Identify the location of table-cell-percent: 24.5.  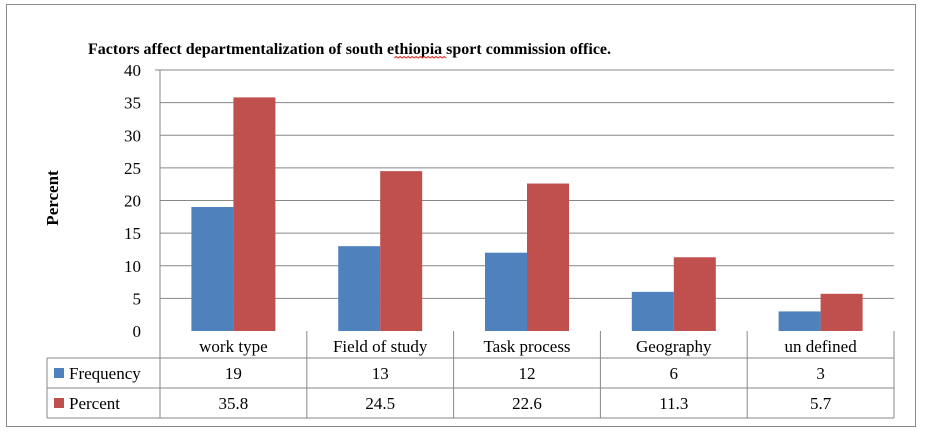
(380, 403).